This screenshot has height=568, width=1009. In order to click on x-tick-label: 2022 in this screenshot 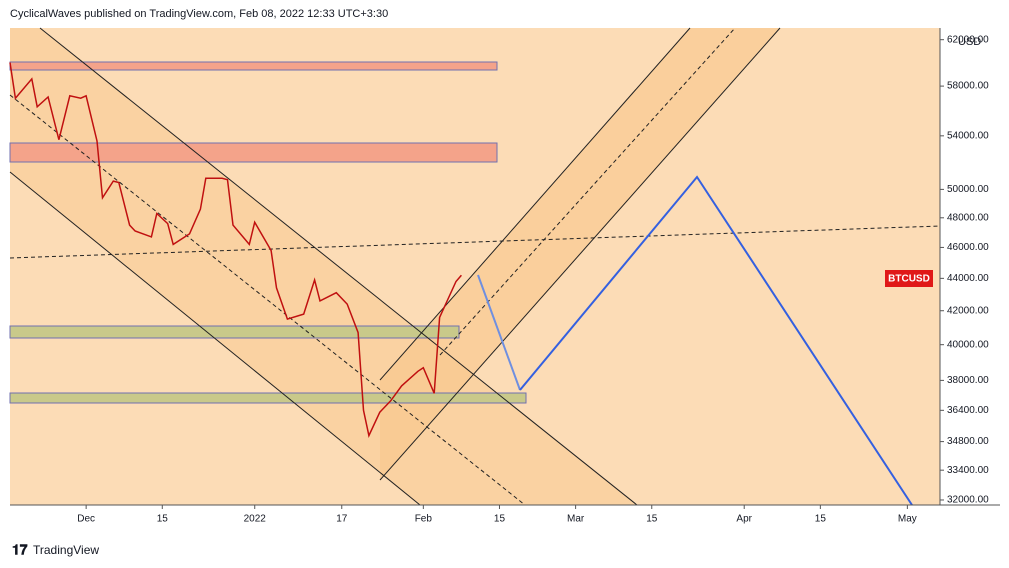, I will do `click(255, 519)`.